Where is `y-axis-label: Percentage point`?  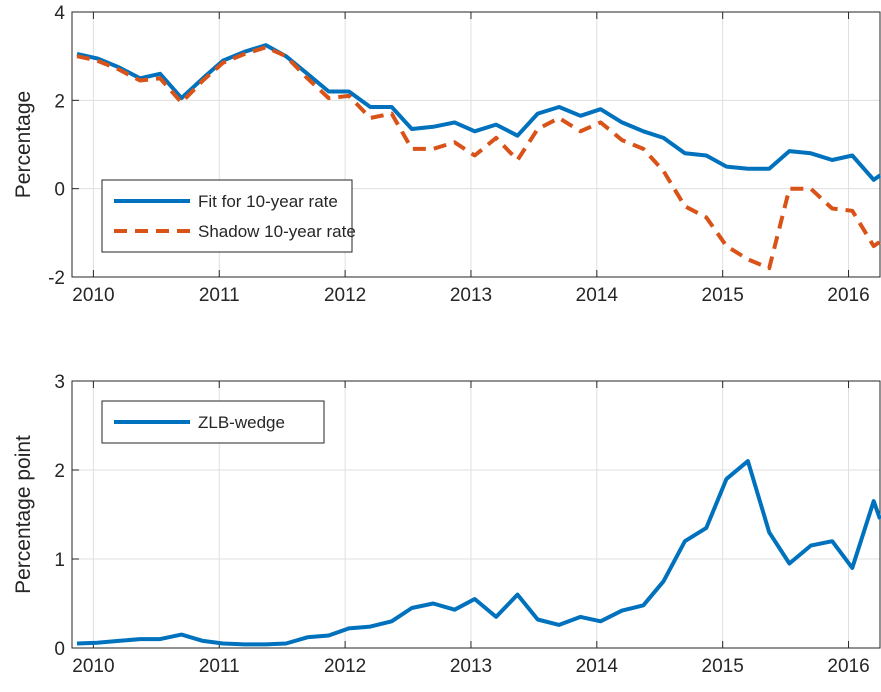 y-axis-label: Percentage point is located at coordinates (23, 514).